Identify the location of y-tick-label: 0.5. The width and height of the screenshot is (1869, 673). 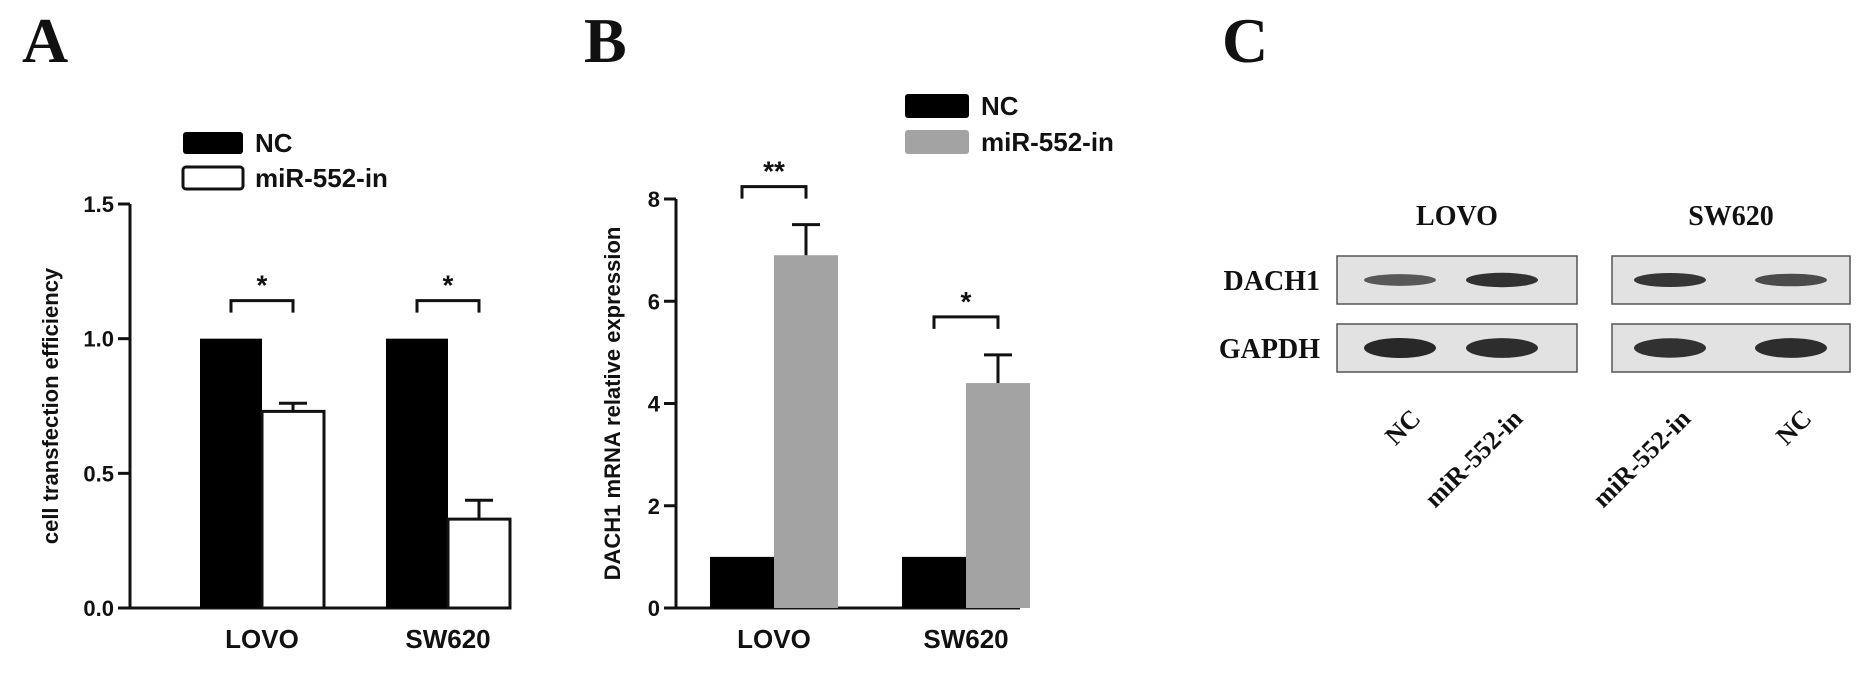
(98, 473).